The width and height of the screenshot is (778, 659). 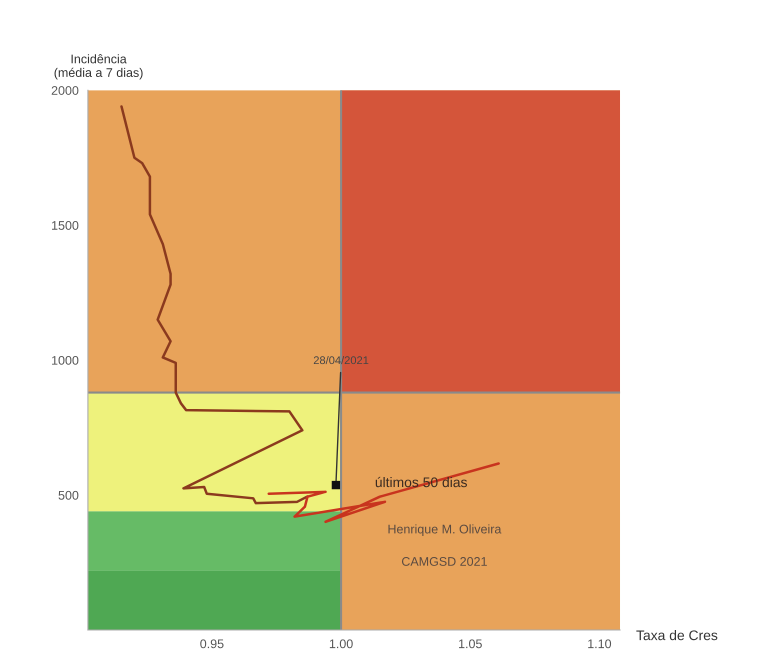 What do you see at coordinates (65, 225) in the screenshot?
I see `y-tick-label: 1500` at bounding box center [65, 225].